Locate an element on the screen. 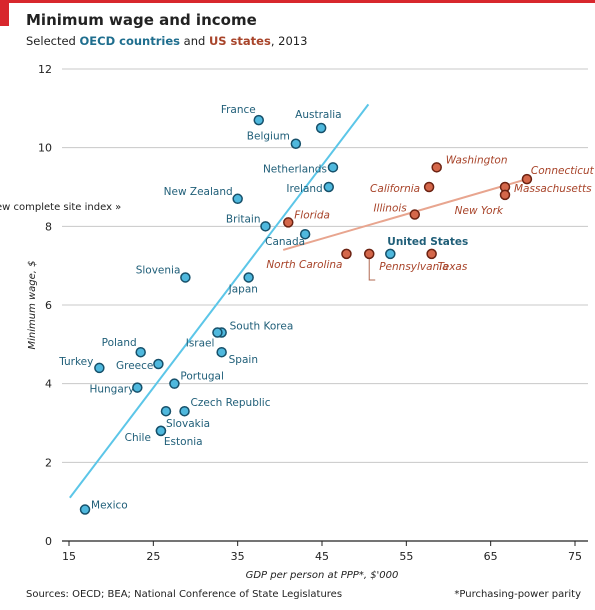 The height and width of the screenshot is (610, 595). data-label-estonia: Estonia is located at coordinates (183, 442).